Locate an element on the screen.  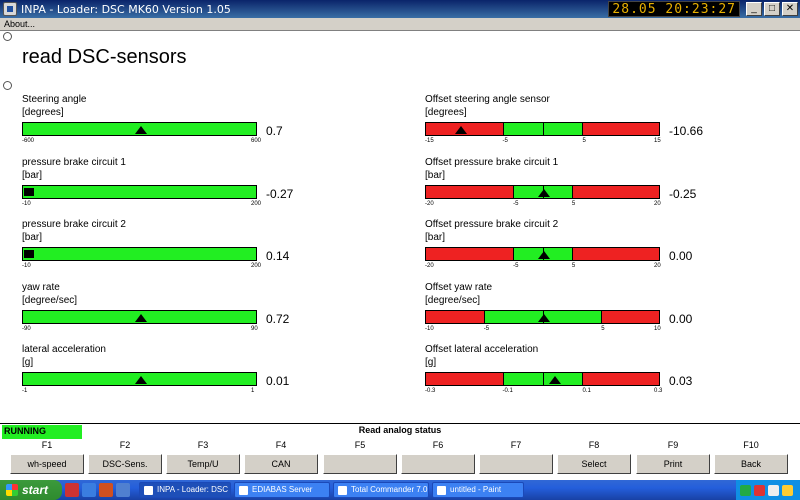
gauge-tick-label: 10 is located at coordinates (657, 328).